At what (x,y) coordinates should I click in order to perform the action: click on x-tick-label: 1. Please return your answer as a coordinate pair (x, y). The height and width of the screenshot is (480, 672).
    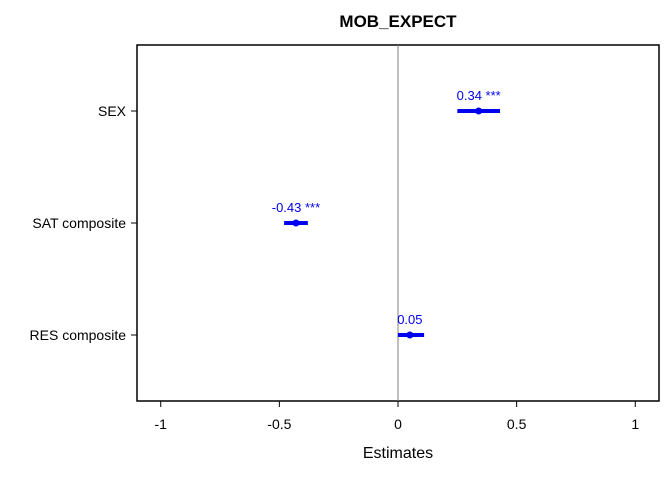
    Looking at the image, I should click on (635, 424).